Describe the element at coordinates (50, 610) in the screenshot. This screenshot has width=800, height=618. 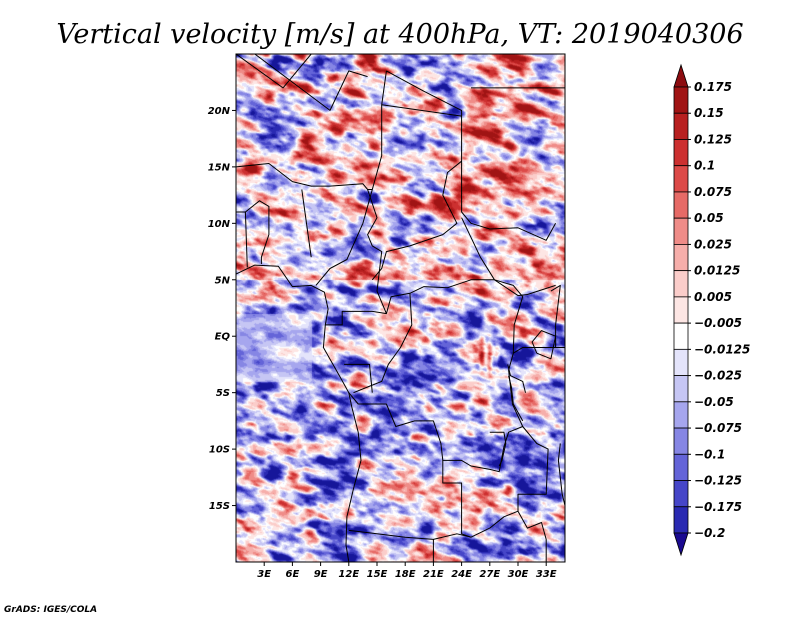
I see `credit-label: GrADS: IGES/COLA` at that location.